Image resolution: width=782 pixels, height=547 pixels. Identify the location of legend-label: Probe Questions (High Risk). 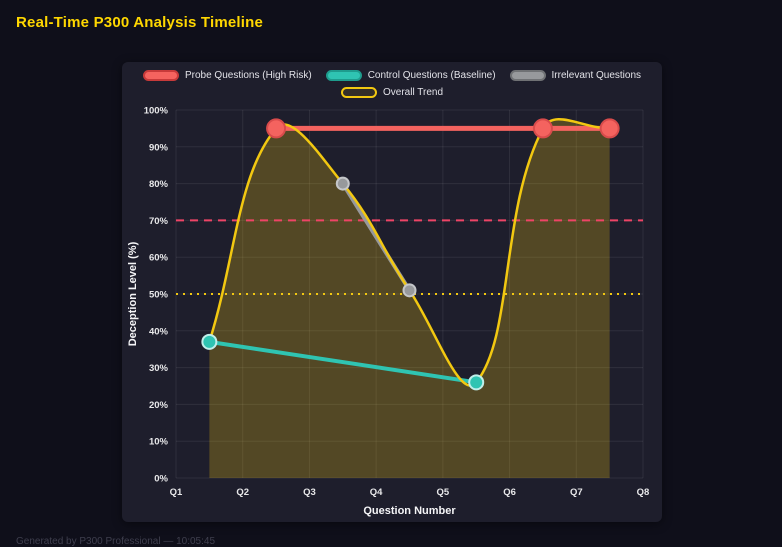
(248, 75).